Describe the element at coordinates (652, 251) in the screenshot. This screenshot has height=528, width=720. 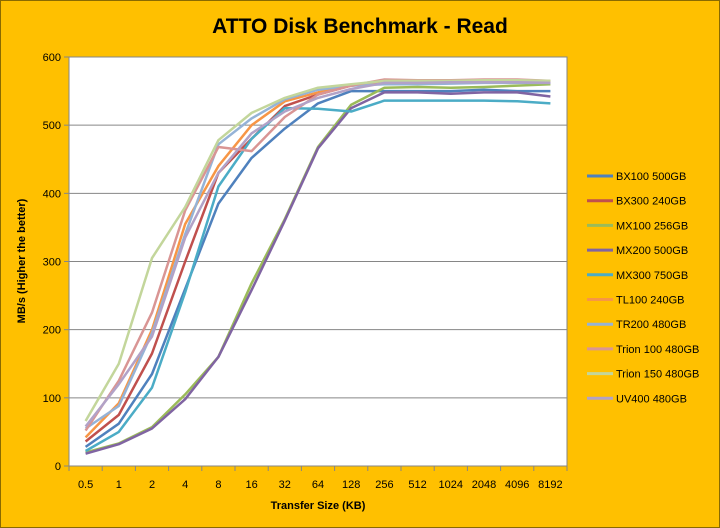
I see `legend-label: MX200 500GB` at that location.